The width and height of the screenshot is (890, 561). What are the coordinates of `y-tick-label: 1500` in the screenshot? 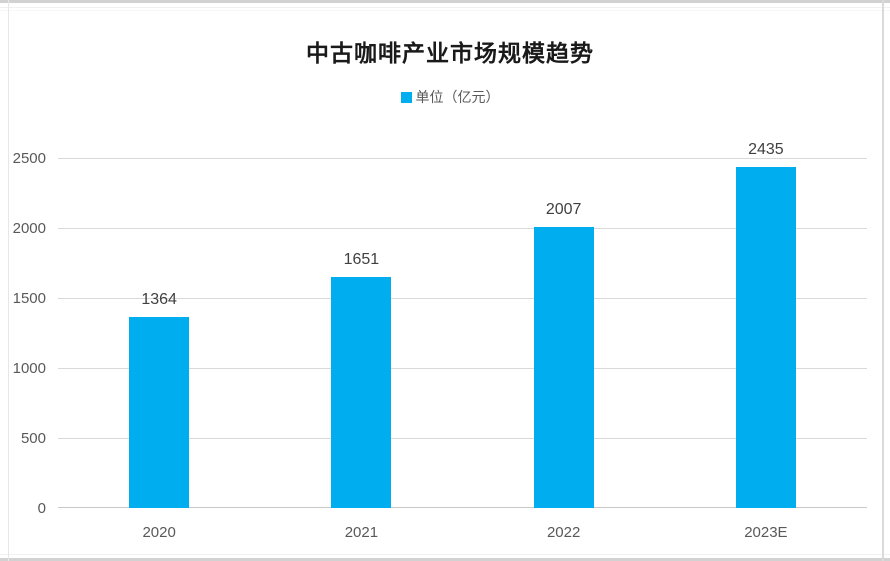 It's located at (29, 298).